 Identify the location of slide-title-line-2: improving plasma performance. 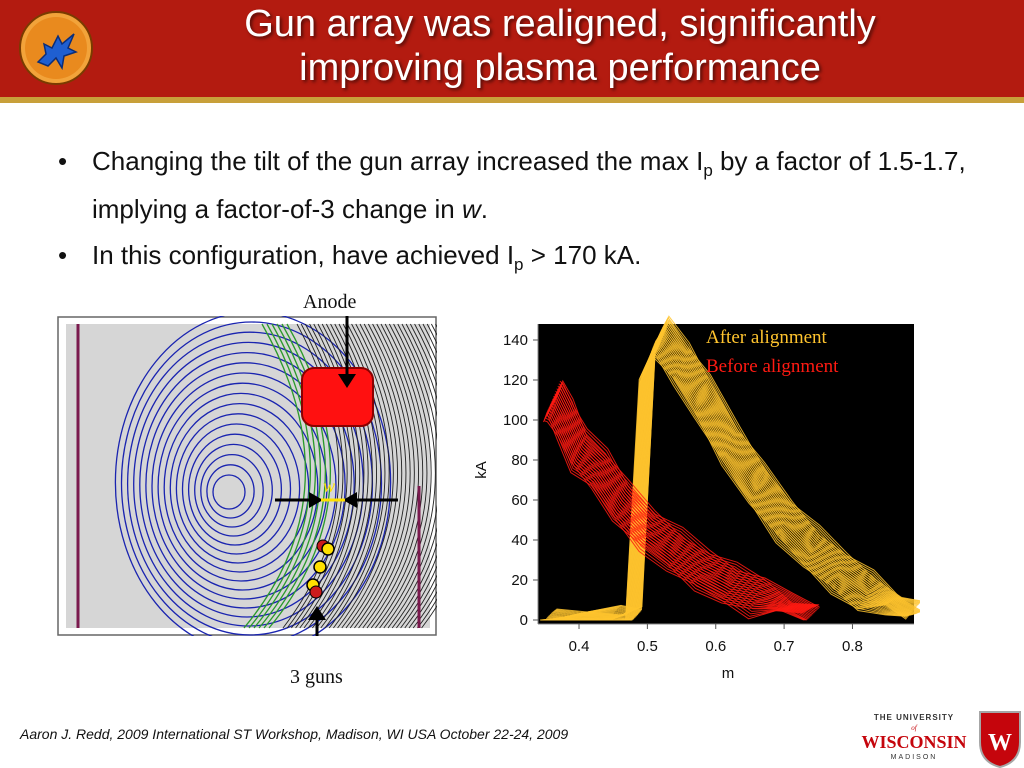
(560, 68).